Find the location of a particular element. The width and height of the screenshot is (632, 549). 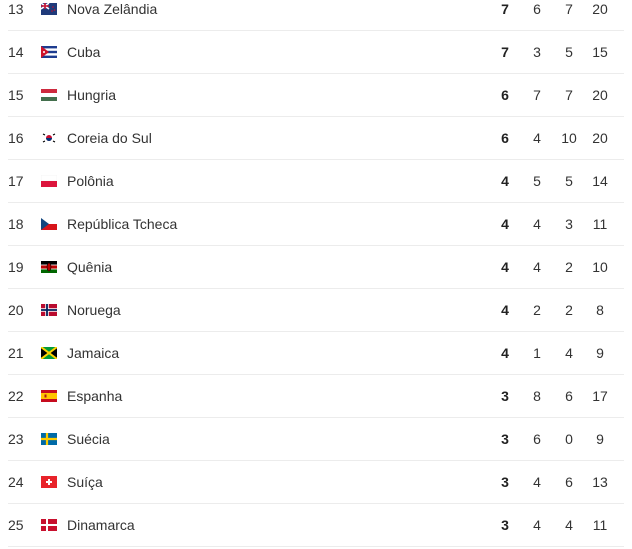

poland-flag-icon is located at coordinates (49, 181).